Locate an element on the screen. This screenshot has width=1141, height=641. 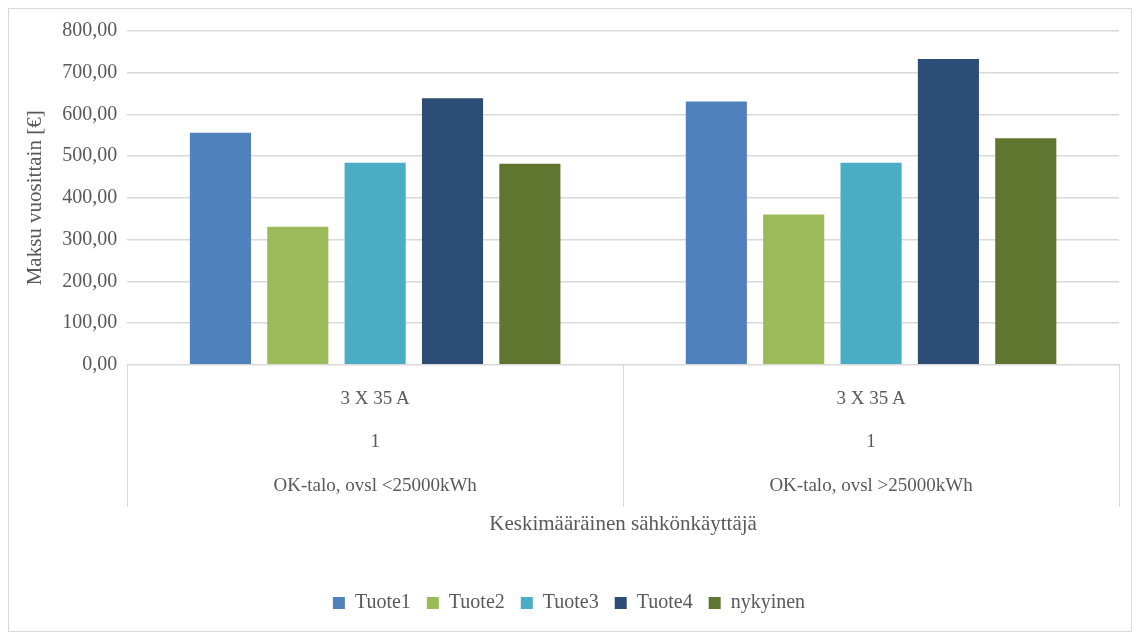
legend-label: Tuote4 is located at coordinates (664, 601).